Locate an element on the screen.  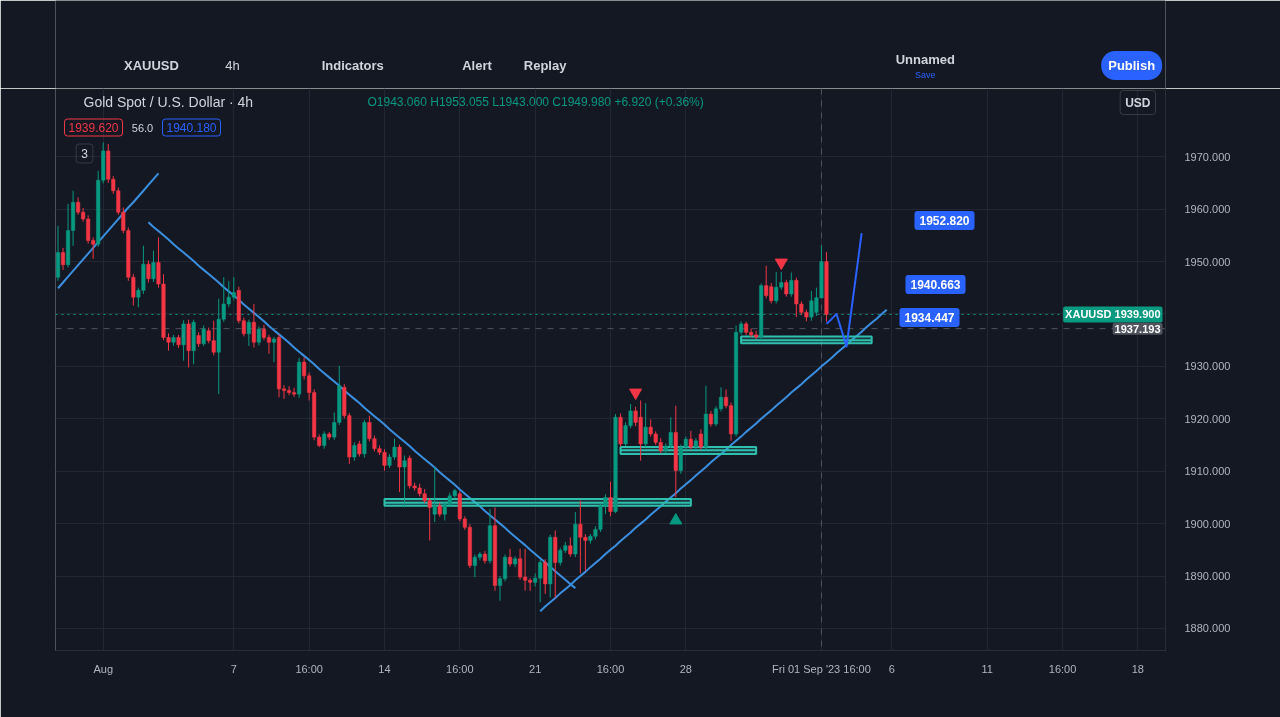
x-tick-label: 7 is located at coordinates (233, 668).